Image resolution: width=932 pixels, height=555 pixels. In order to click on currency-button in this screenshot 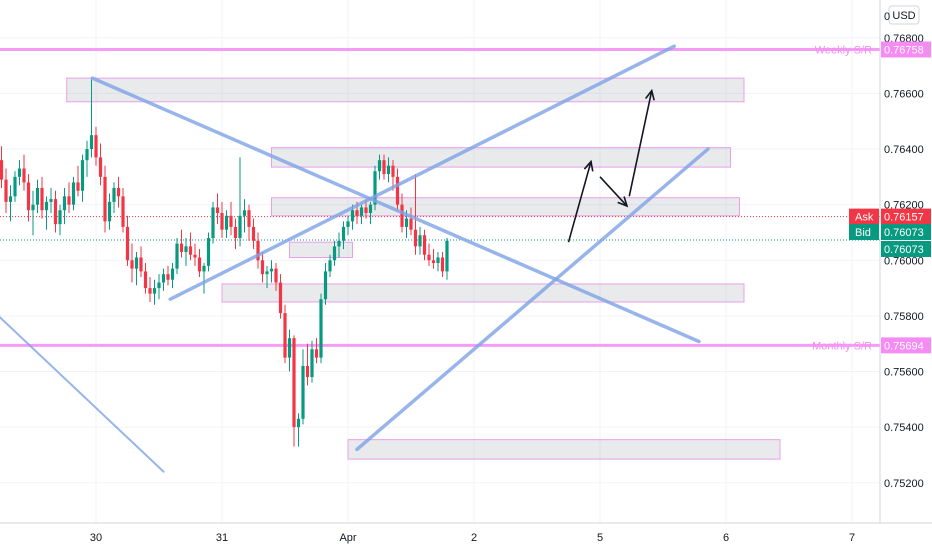, I will do `click(904, 15)`.